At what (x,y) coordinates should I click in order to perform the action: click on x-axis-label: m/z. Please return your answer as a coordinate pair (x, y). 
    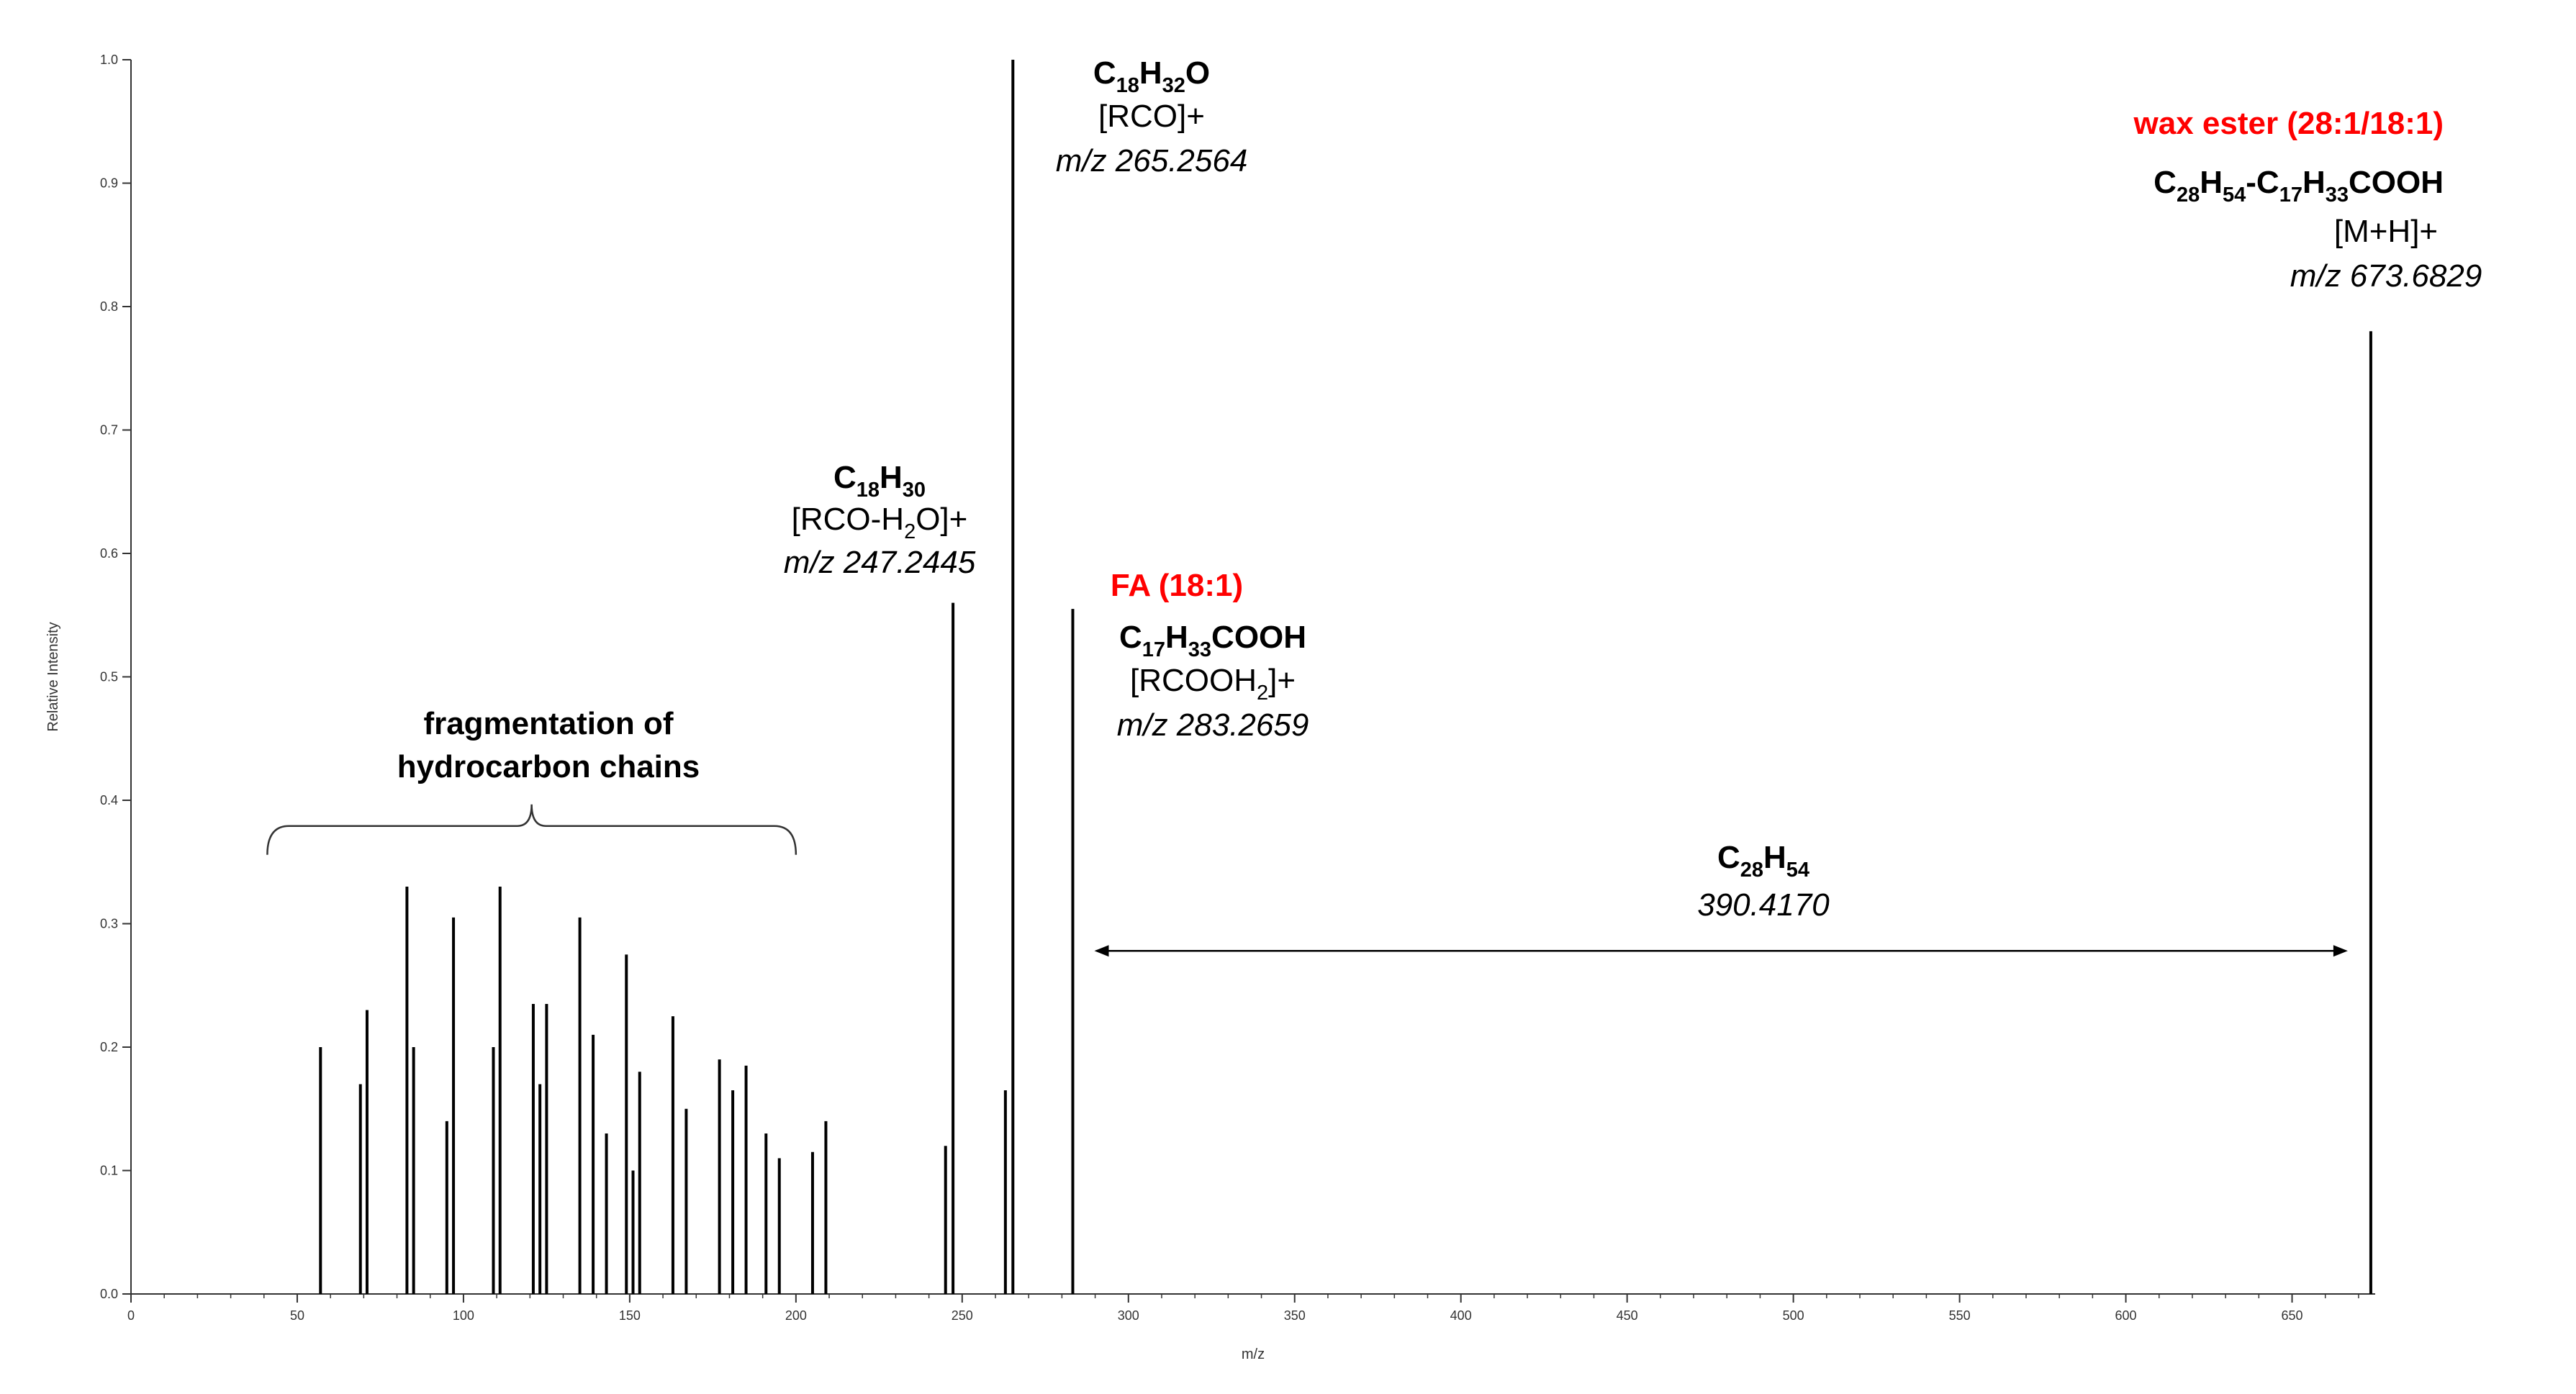
    Looking at the image, I should click on (1253, 1355).